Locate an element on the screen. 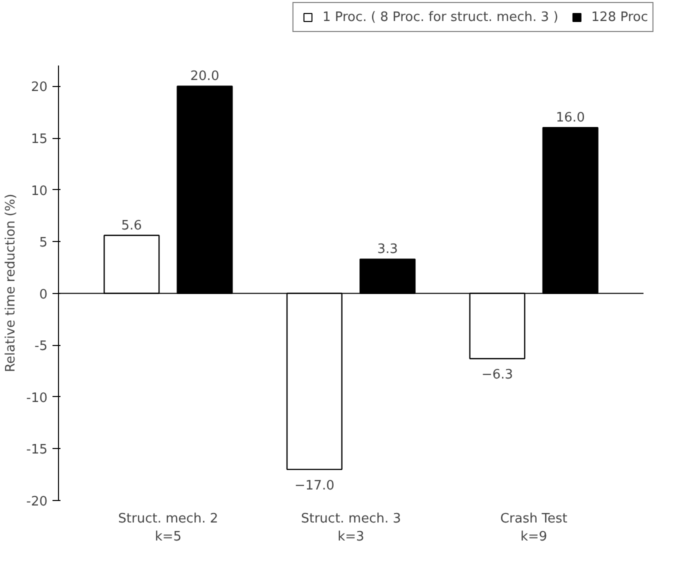 The height and width of the screenshot is (579, 676). y-tick-label: -10 is located at coordinates (37, 398).